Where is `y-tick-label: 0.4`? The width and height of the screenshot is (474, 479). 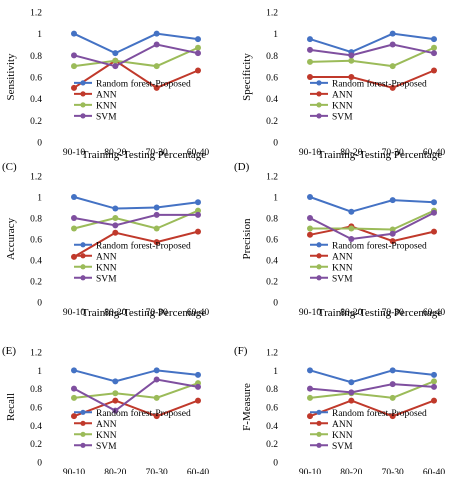
y-tick-label: 0.4 is located at coordinates (272, 100).